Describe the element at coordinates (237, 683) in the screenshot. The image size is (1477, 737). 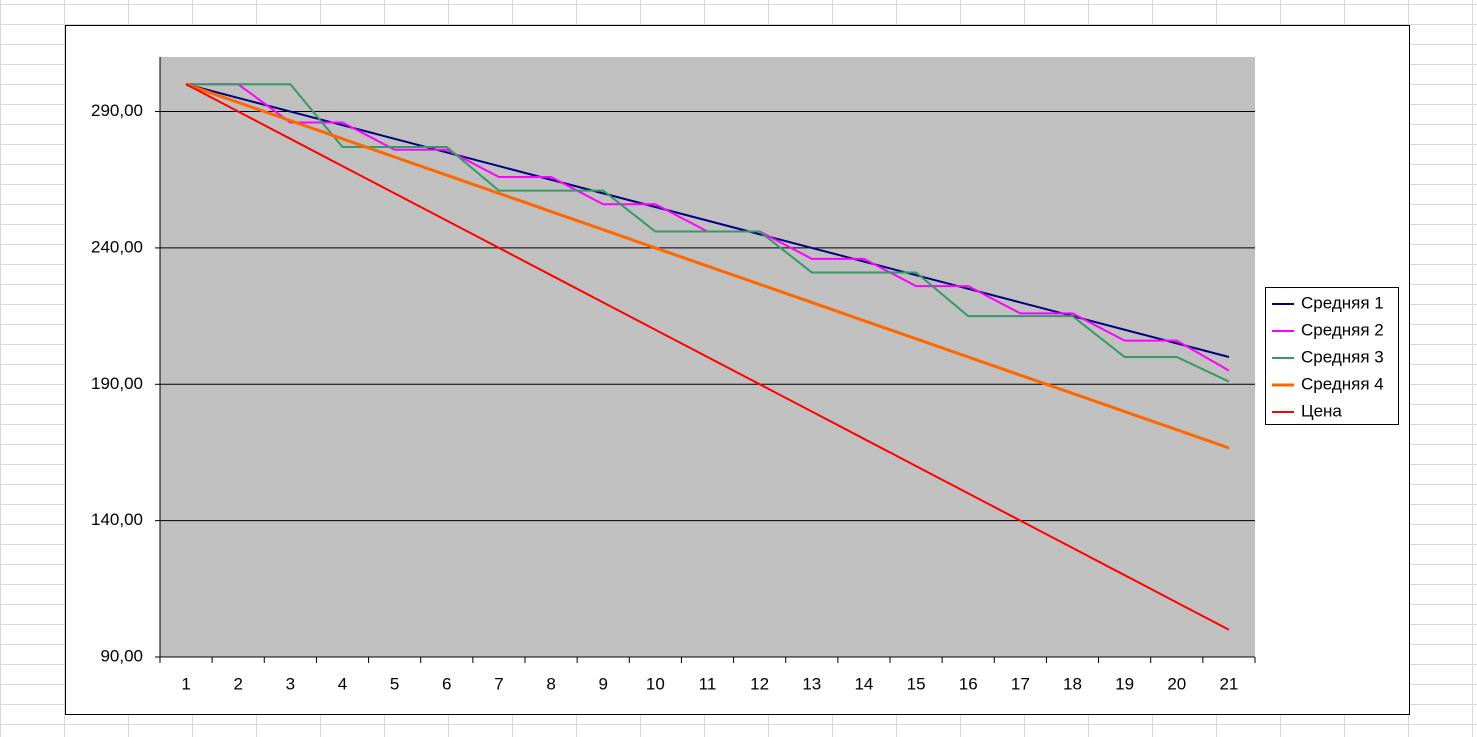
I see `x-tick-label: 2` at that location.